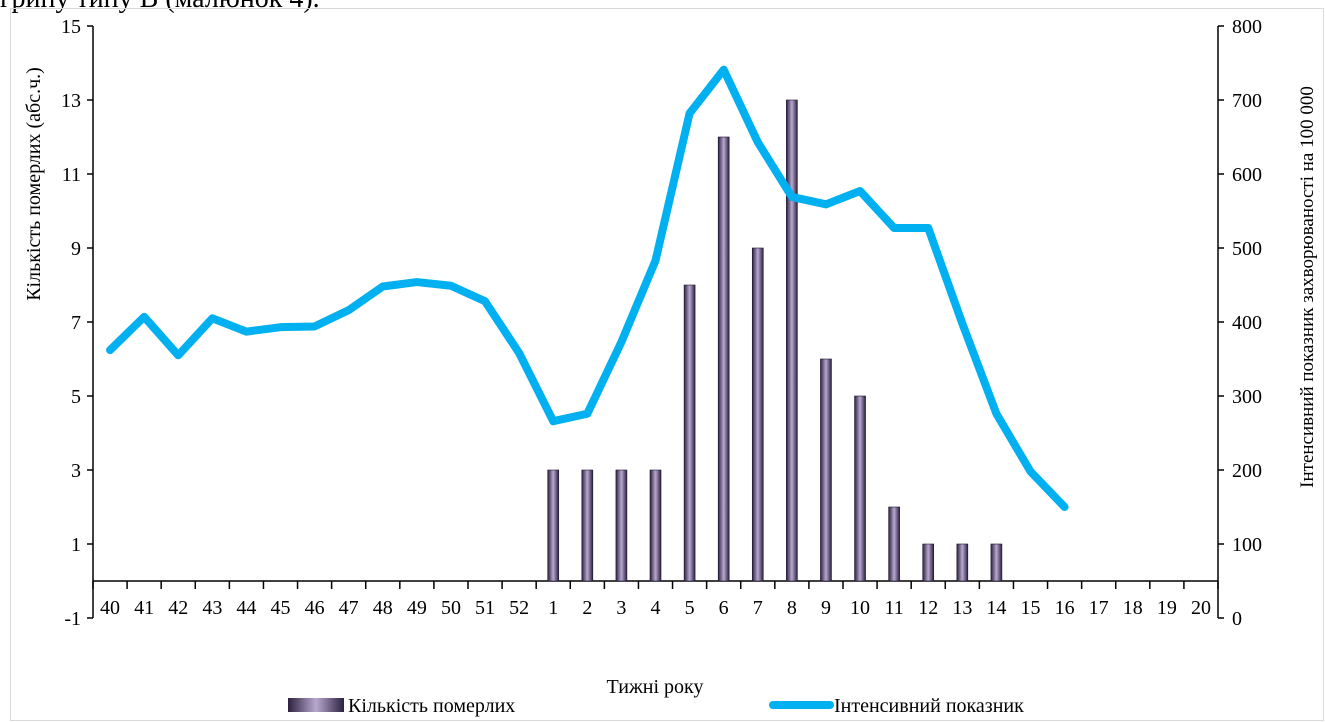 This screenshot has width=1325, height=722. Describe the element at coordinates (1247, 545) in the screenshot. I see `y-right-tick-label: 100` at that location.